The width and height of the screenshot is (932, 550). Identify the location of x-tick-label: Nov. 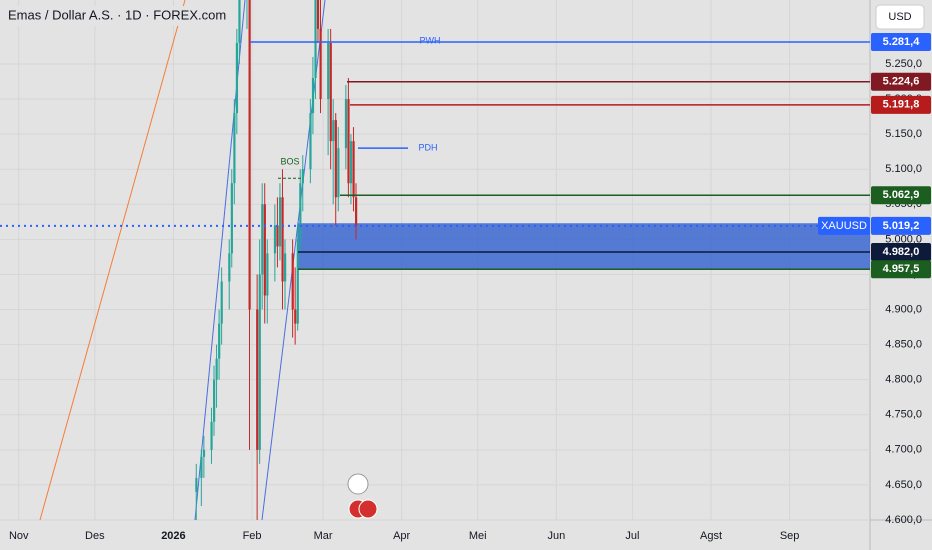
(19, 536).